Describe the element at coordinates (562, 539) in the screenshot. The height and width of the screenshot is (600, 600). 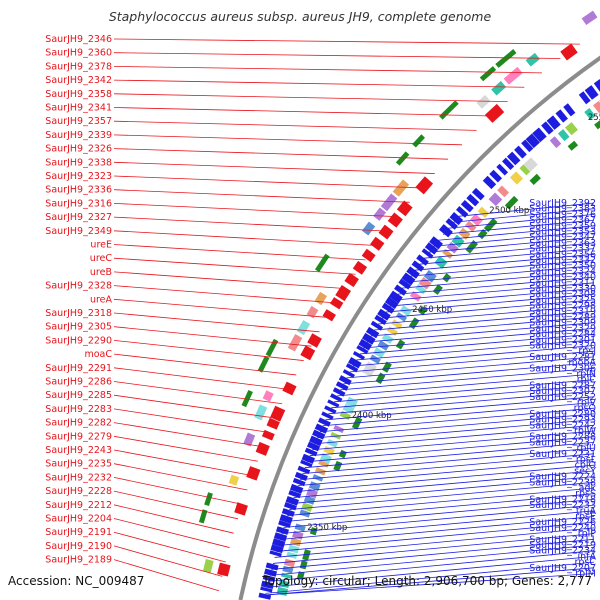
I see `gene-label: SaurJH9_2211` at that location.